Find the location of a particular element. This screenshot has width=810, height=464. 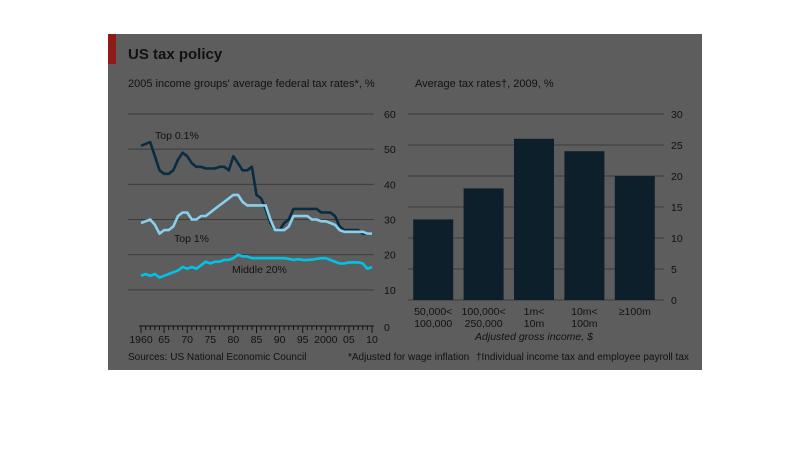

left-ytick-label: 20 is located at coordinates (390, 256).